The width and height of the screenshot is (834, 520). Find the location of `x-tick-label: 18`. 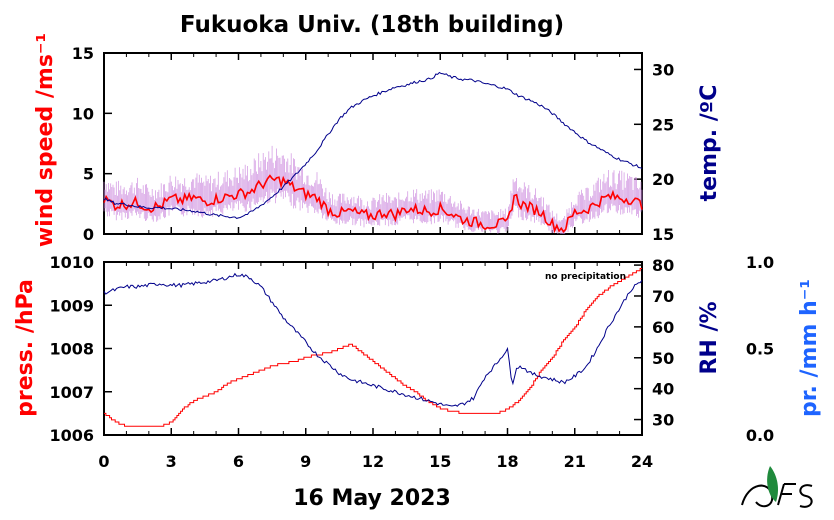

x-tick-label: 18 is located at coordinates (507, 461).